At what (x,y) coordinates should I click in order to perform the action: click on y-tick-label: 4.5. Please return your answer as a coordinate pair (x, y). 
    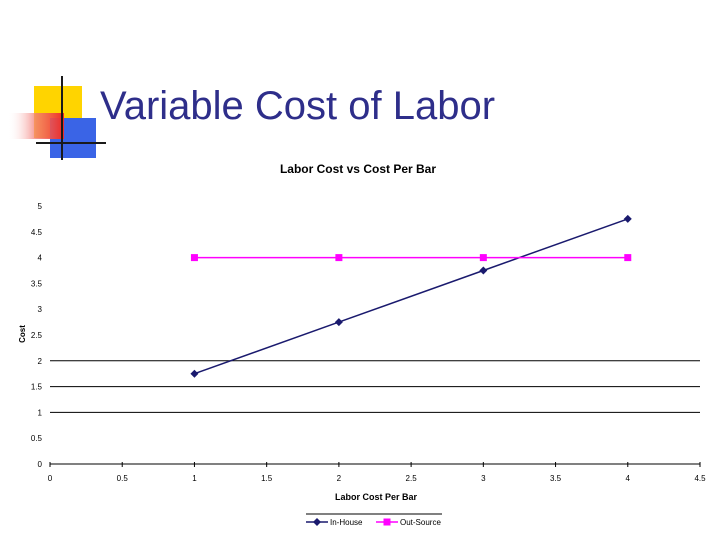
    Looking at the image, I should click on (37, 232).